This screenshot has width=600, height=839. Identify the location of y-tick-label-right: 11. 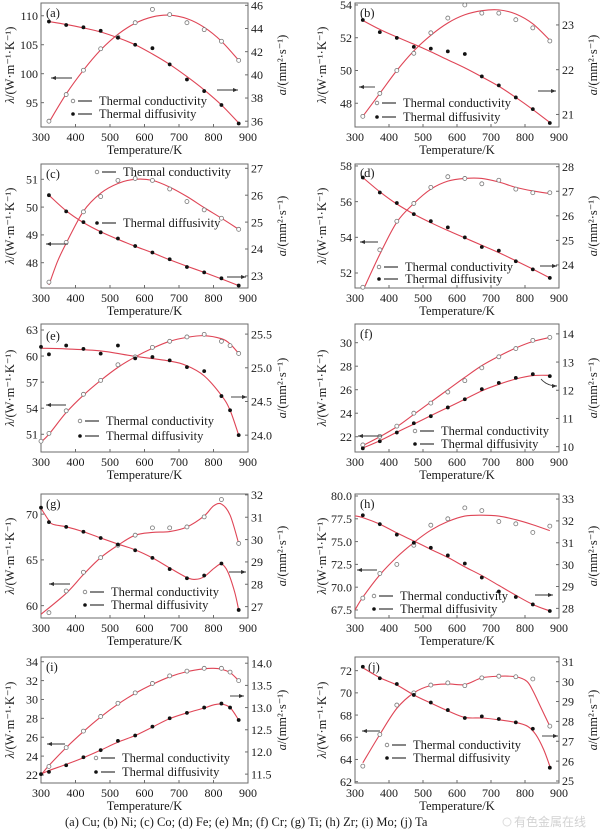
(568, 419).